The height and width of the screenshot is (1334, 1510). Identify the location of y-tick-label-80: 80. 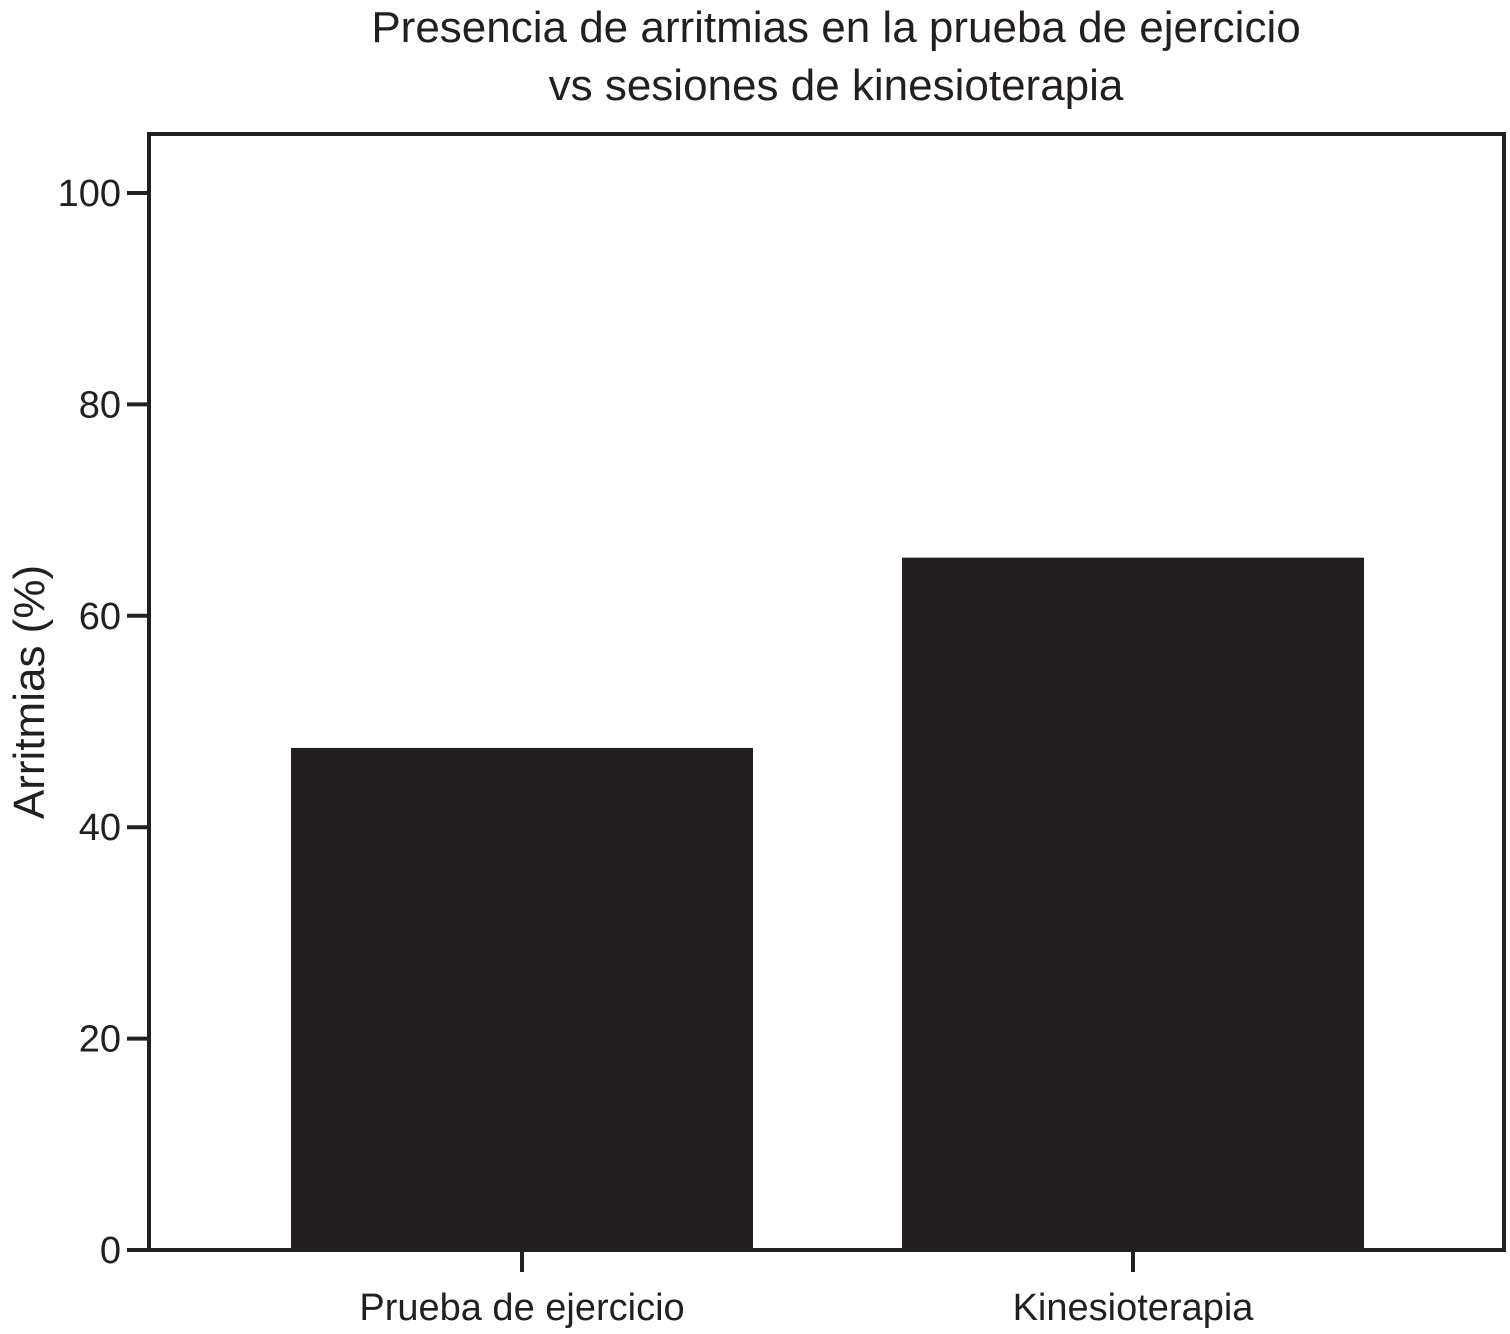
(100, 405).